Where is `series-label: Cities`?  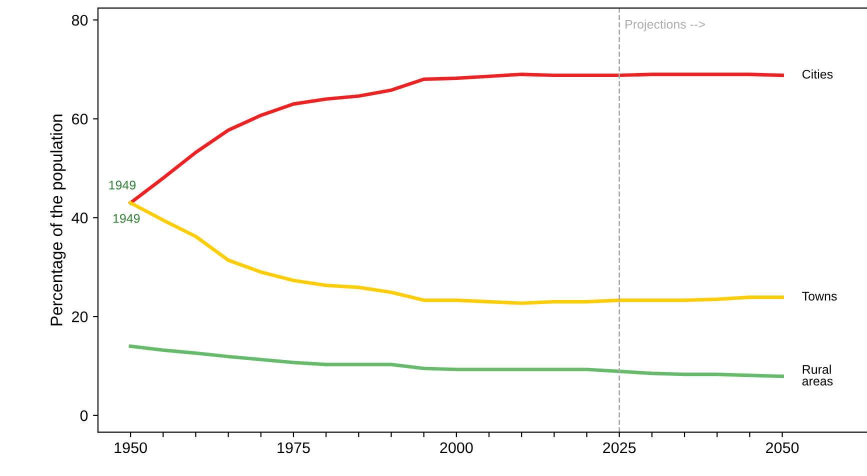
series-label: Cities is located at coordinates (817, 74).